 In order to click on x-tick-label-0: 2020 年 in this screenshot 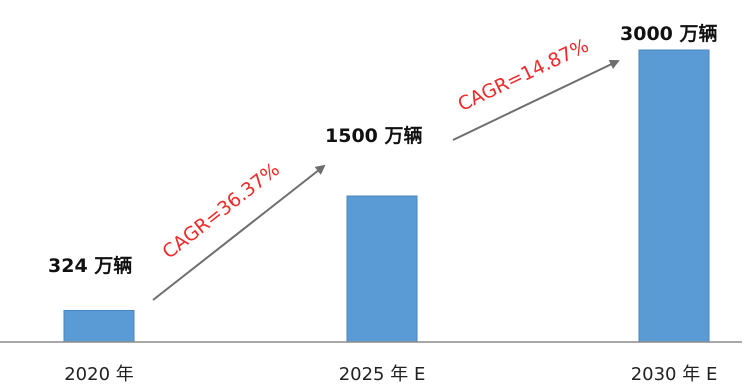, I will do `click(99, 374)`.